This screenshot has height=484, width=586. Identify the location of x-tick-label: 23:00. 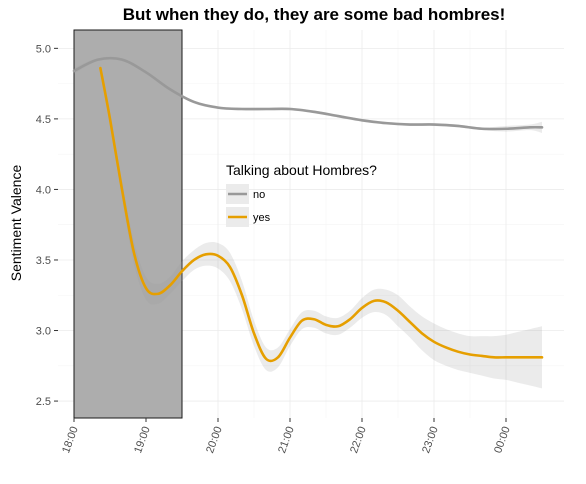
(430, 440).